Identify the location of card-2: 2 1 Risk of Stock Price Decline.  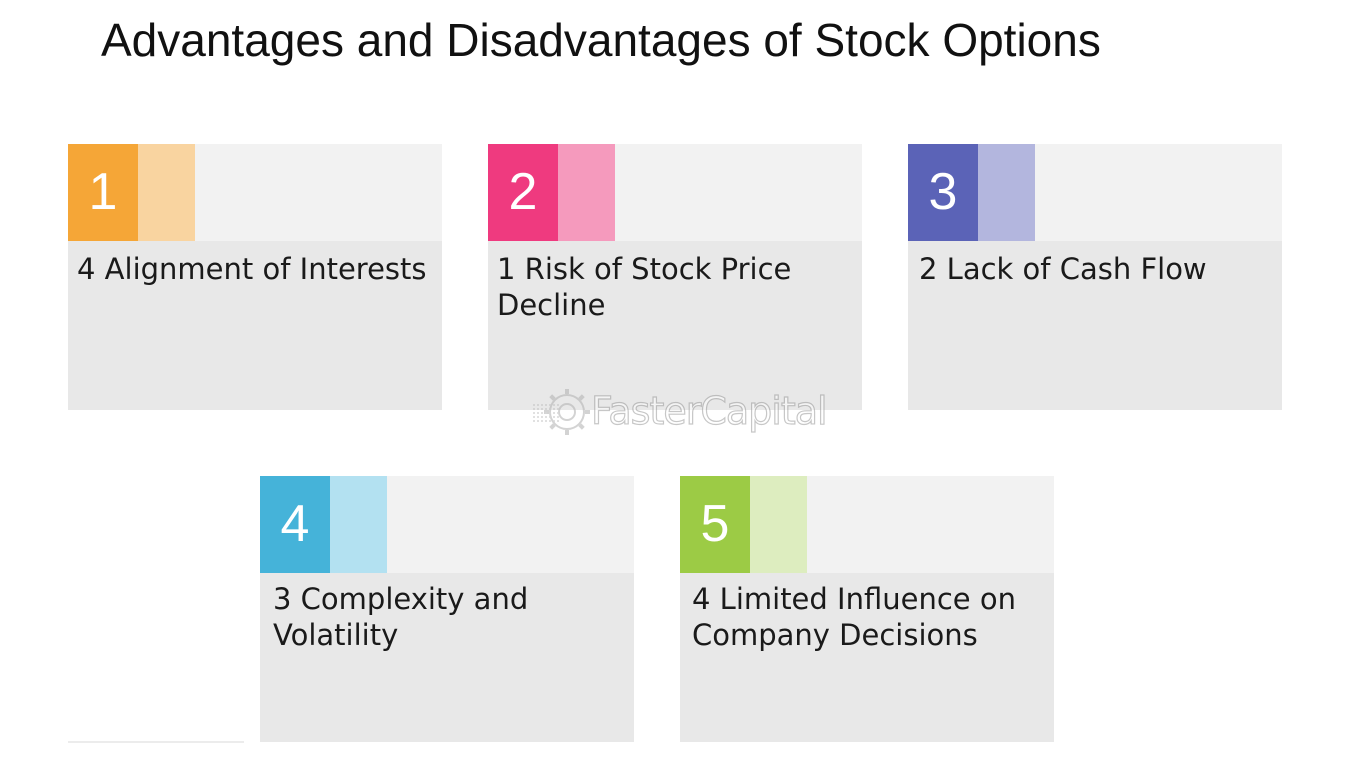
(675, 277).